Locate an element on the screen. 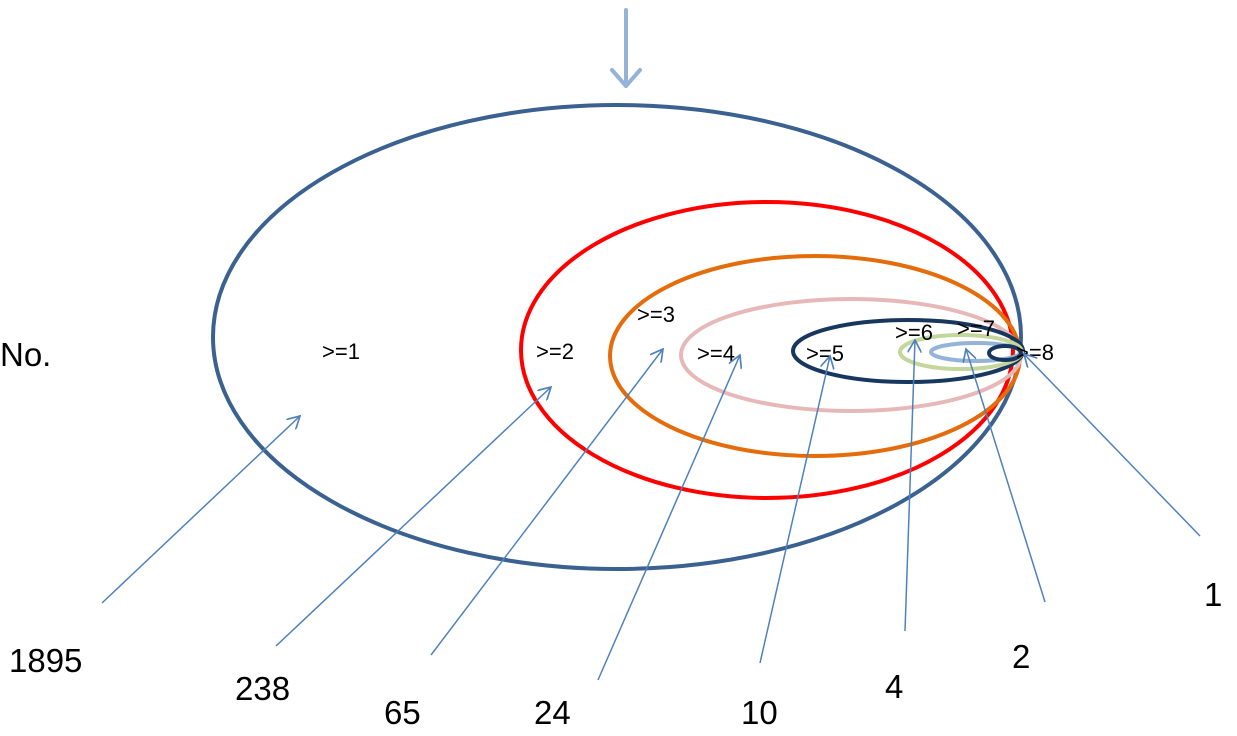 Image resolution: width=1237 pixels, height=736 pixels. count-label-6: 4 is located at coordinates (894, 686).